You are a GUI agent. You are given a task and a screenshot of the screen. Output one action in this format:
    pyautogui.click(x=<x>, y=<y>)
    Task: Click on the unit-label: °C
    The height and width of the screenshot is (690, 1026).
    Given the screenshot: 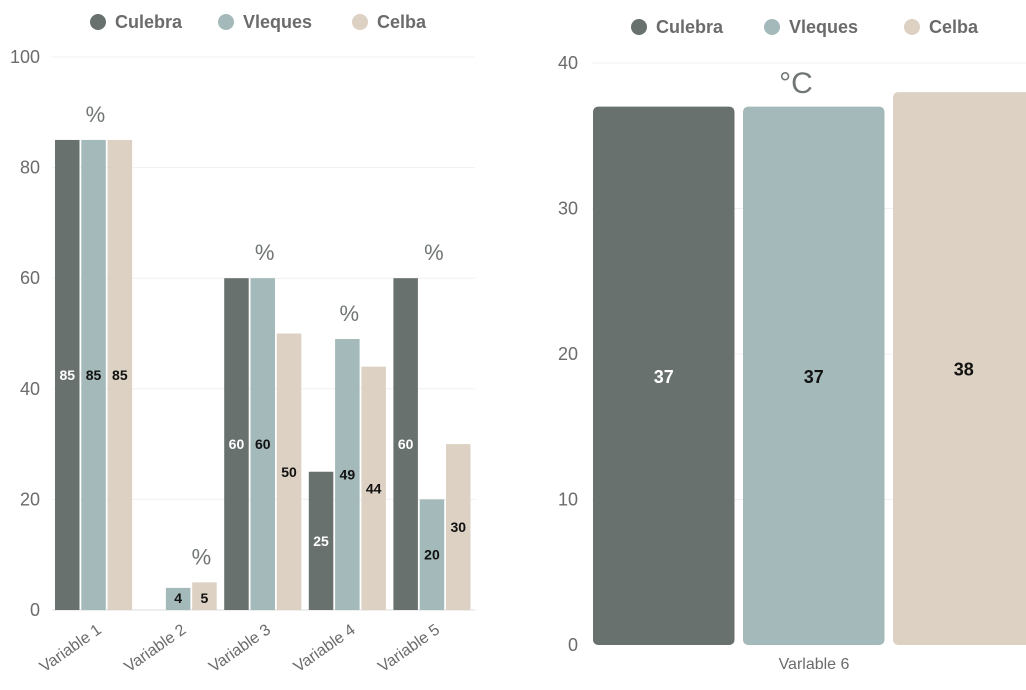 What is the action you would take?
    pyautogui.click(x=796, y=83)
    